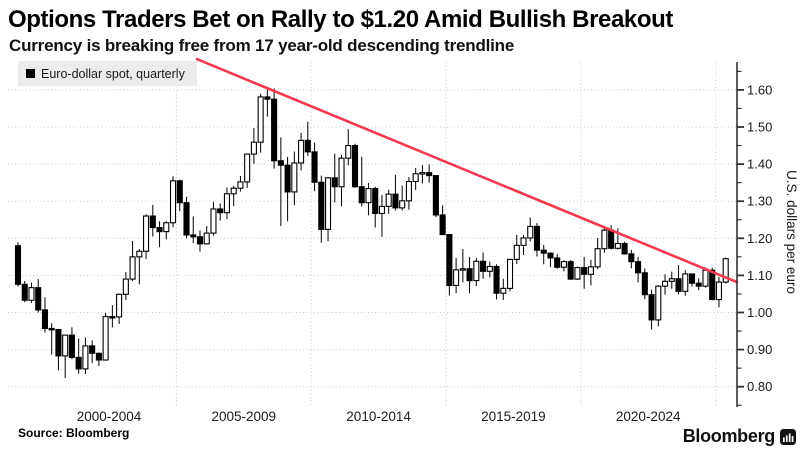 The height and width of the screenshot is (458, 808). Describe the element at coordinates (74, 433) in the screenshot. I see `source-note: Source: Bloomberg` at that location.